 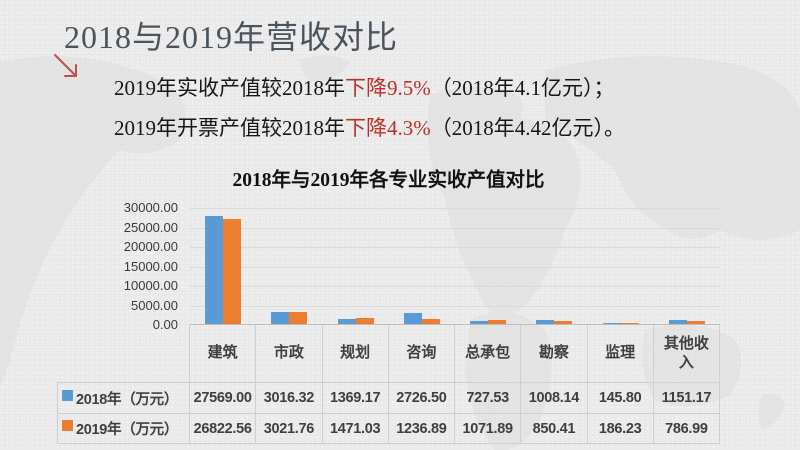 I want to click on value-cell: 3016.32, so click(x=289, y=397).